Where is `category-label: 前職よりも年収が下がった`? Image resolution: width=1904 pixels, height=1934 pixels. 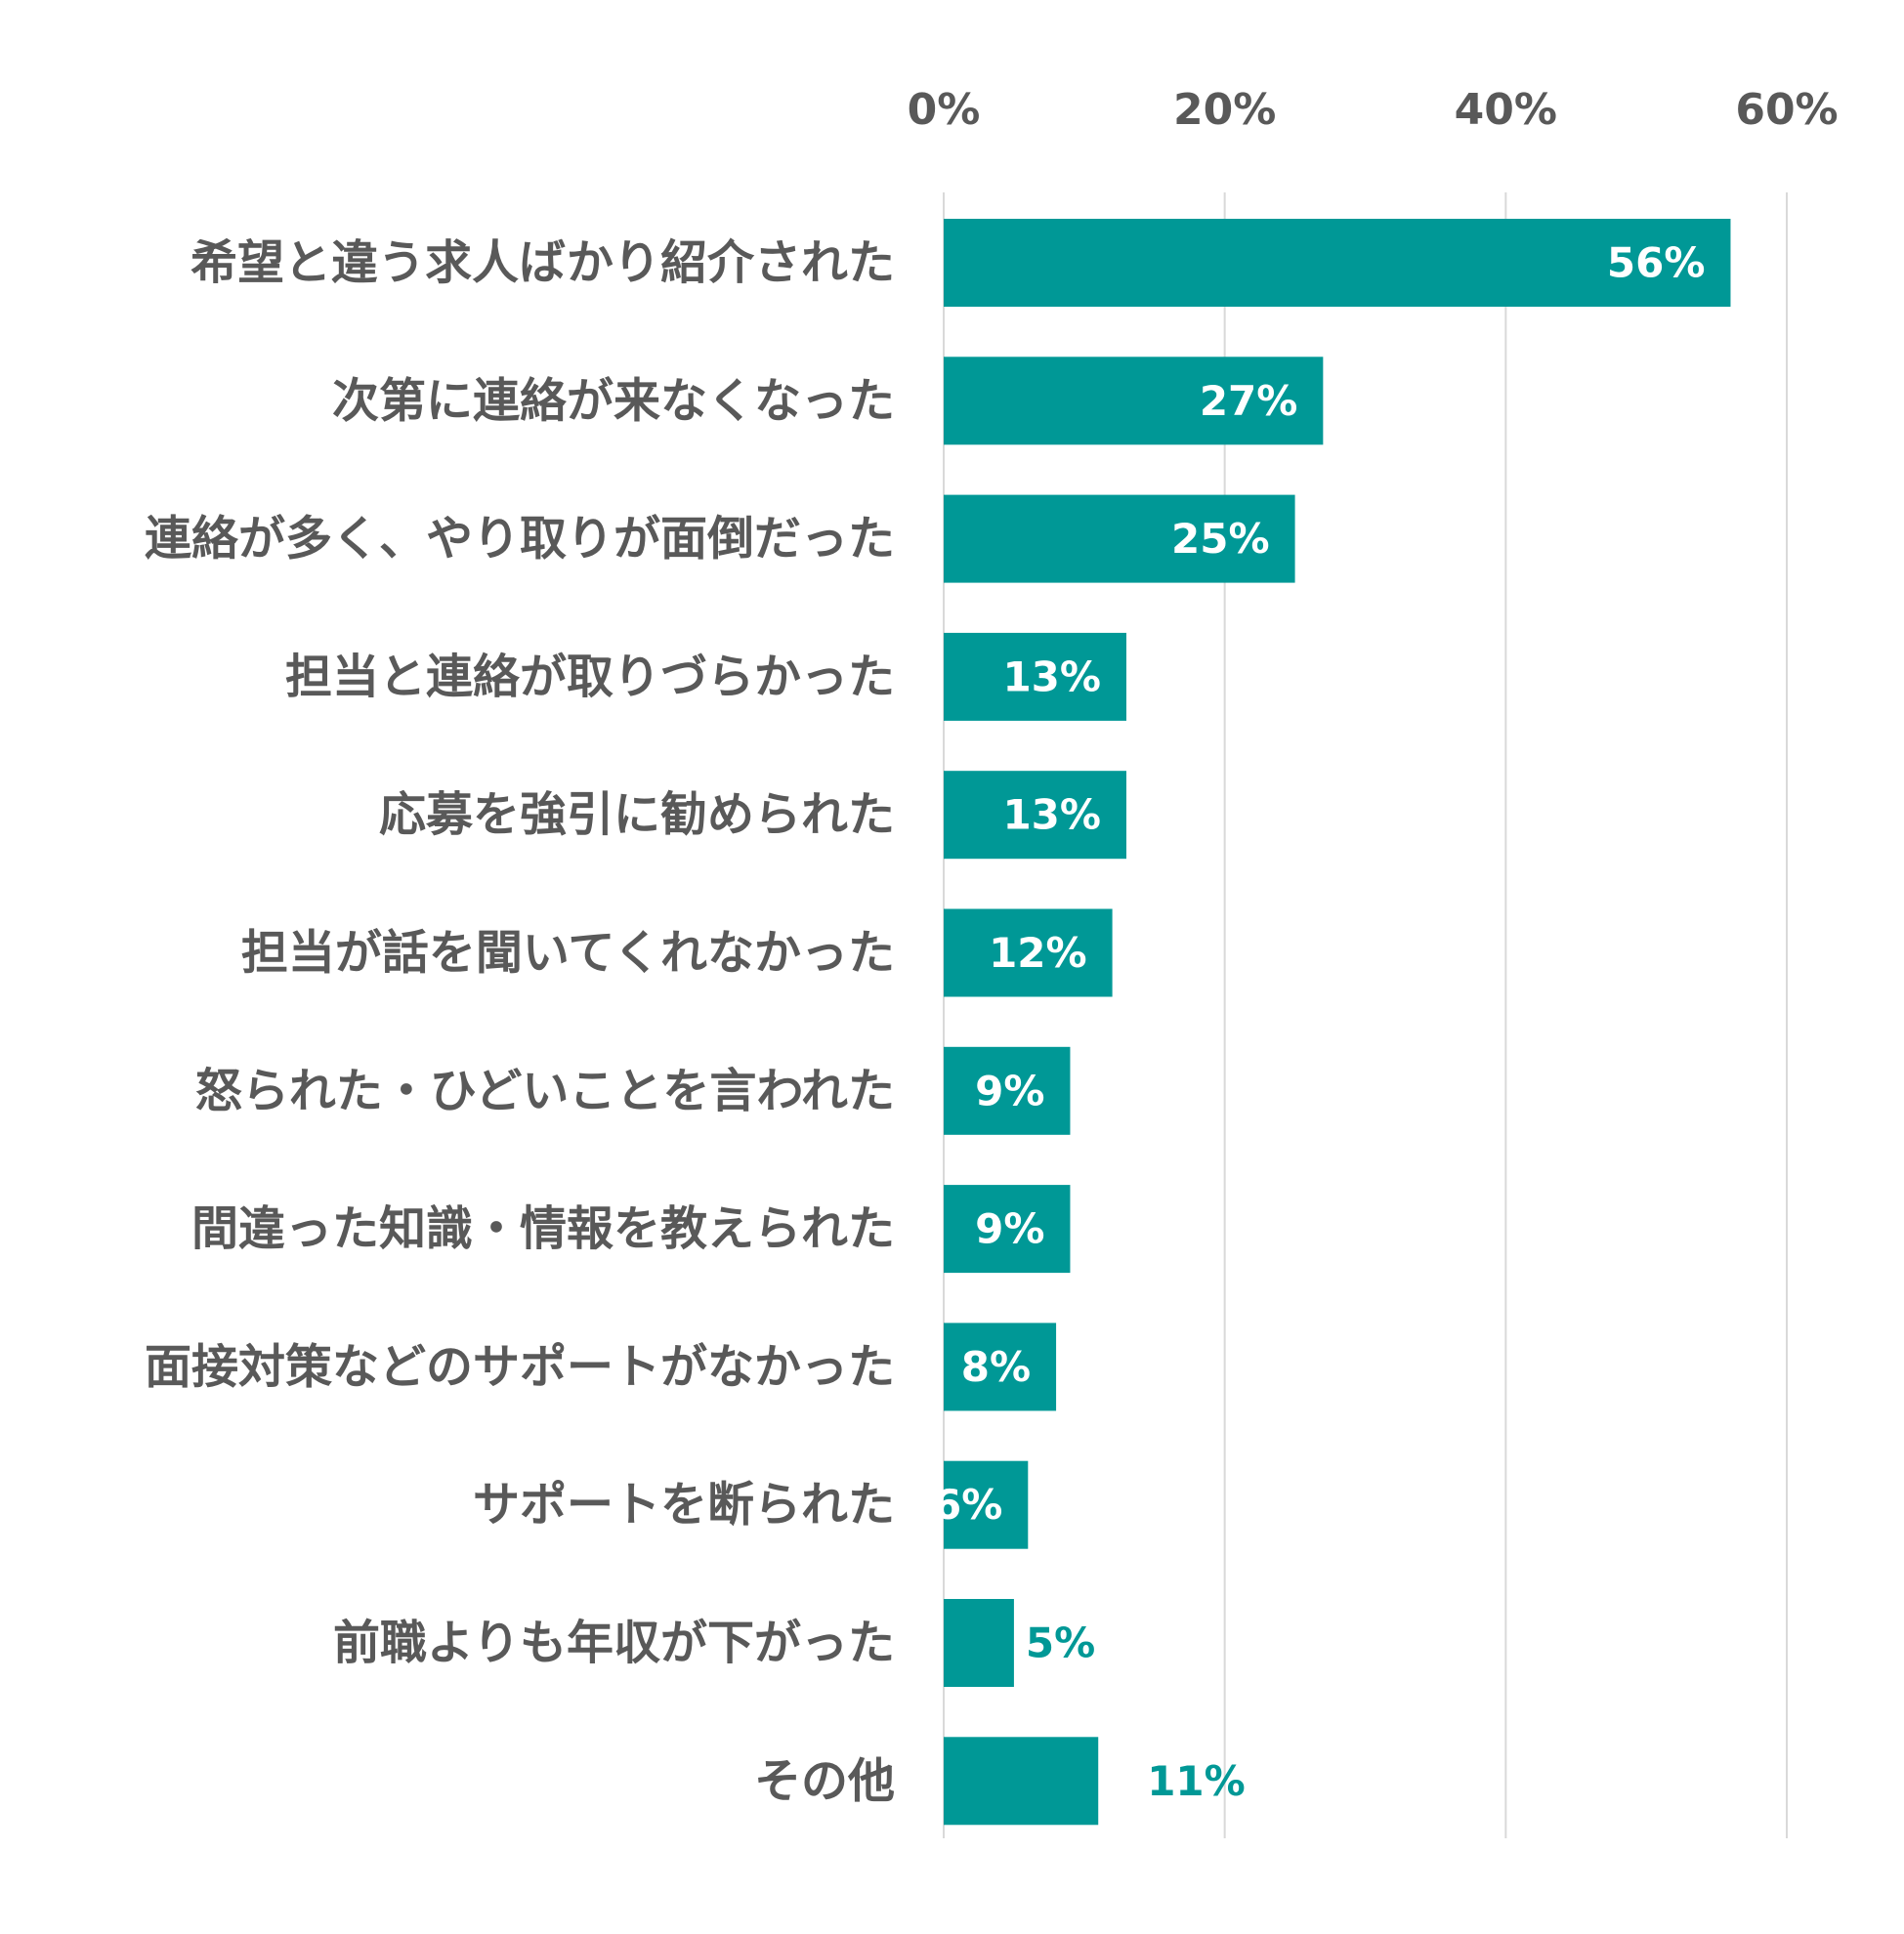
category-label: 前職よりも年収が下がった is located at coordinates (614, 1643).